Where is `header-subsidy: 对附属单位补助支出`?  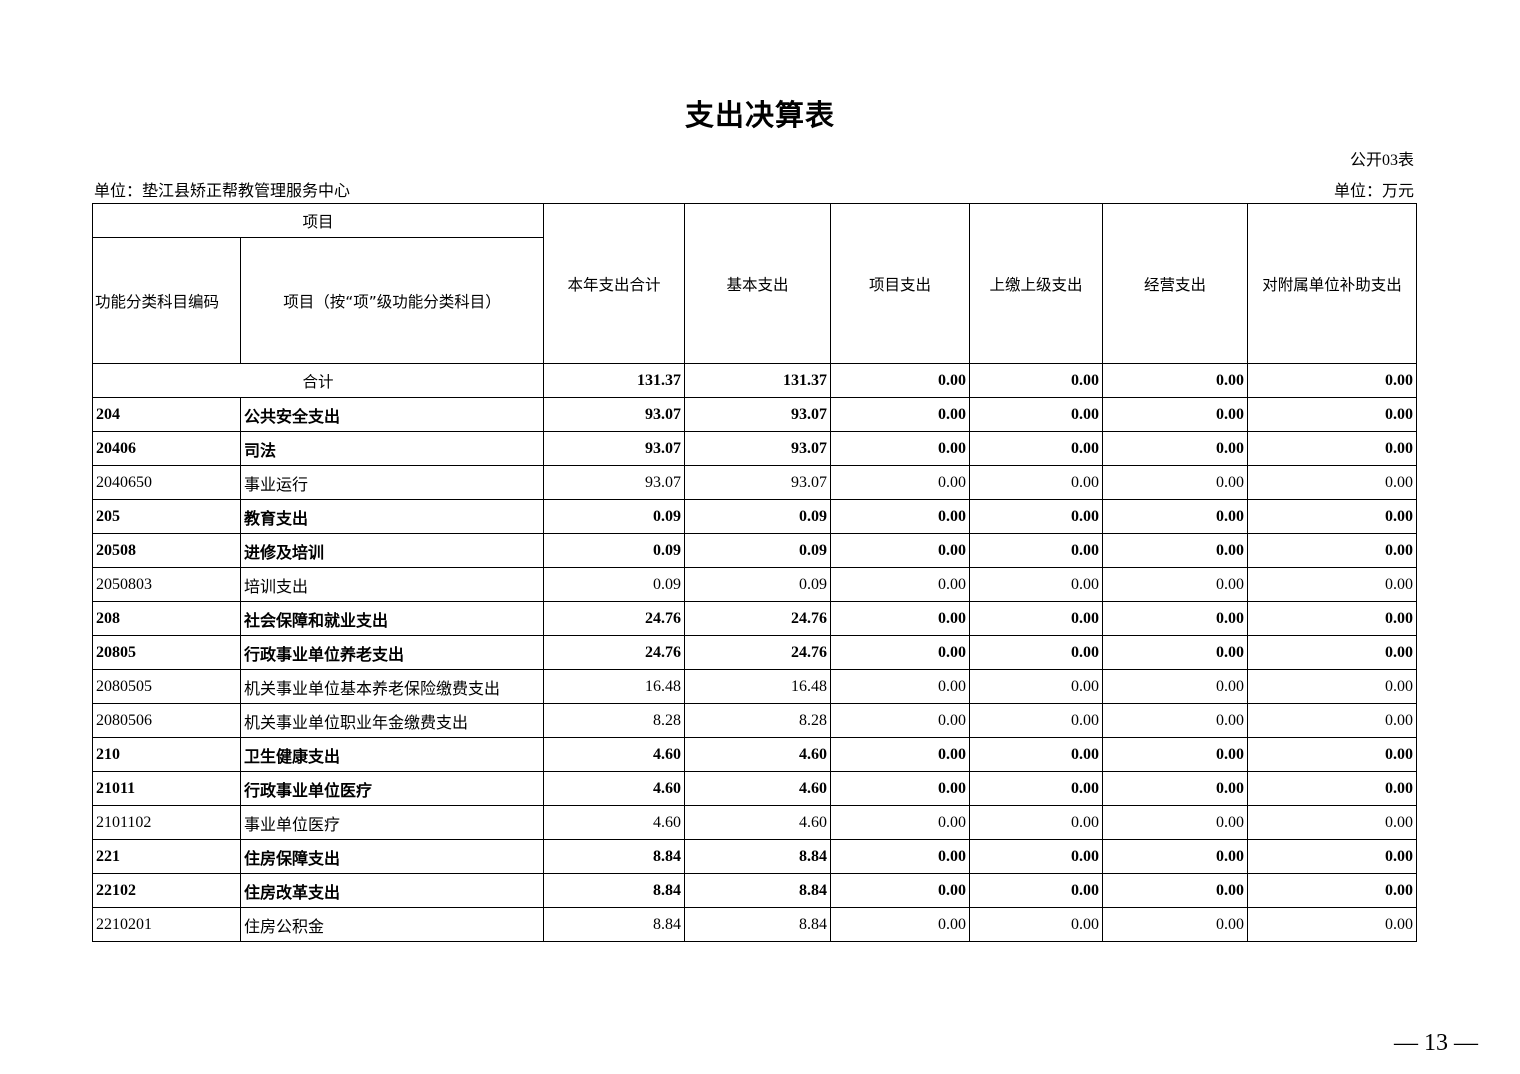 header-subsidy: 对附属单位补助支出 is located at coordinates (1332, 283).